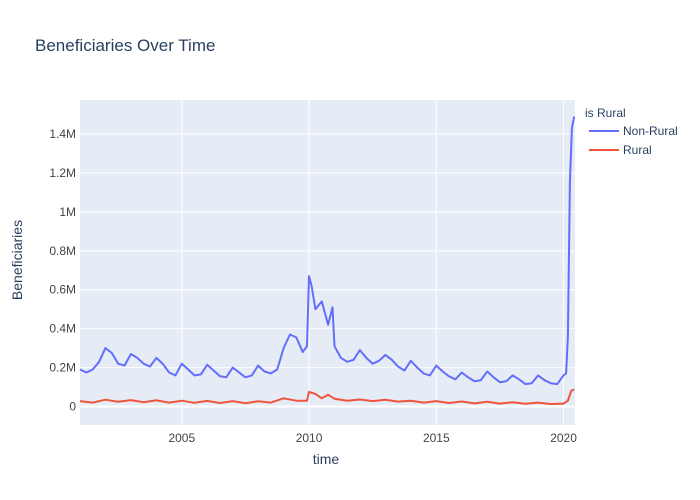 This screenshot has width=700, height=500. Describe the element at coordinates (62, 173) in the screenshot. I see `y-tick-label: 1.2M` at that location.